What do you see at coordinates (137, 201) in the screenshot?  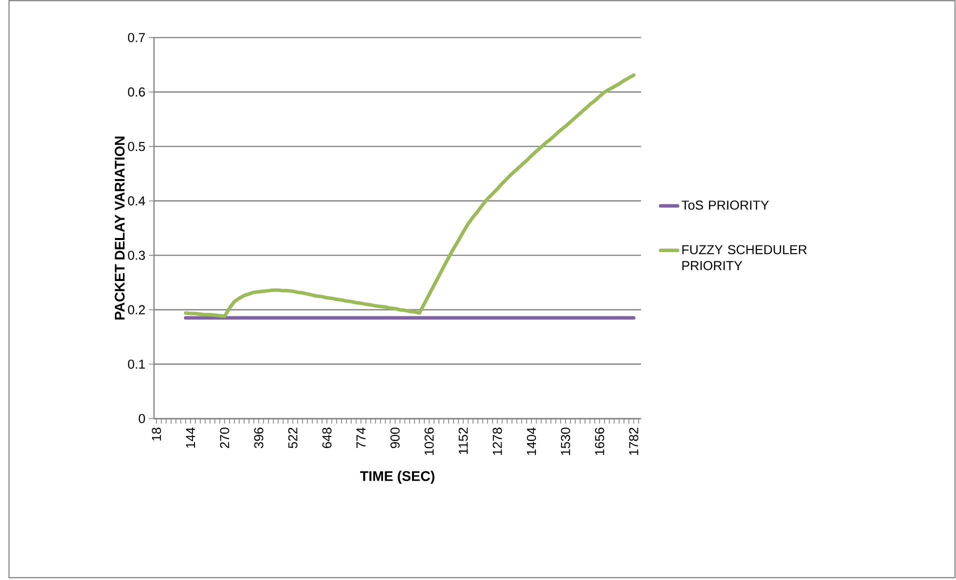 I see `y-tick-label: 0.4` at bounding box center [137, 201].